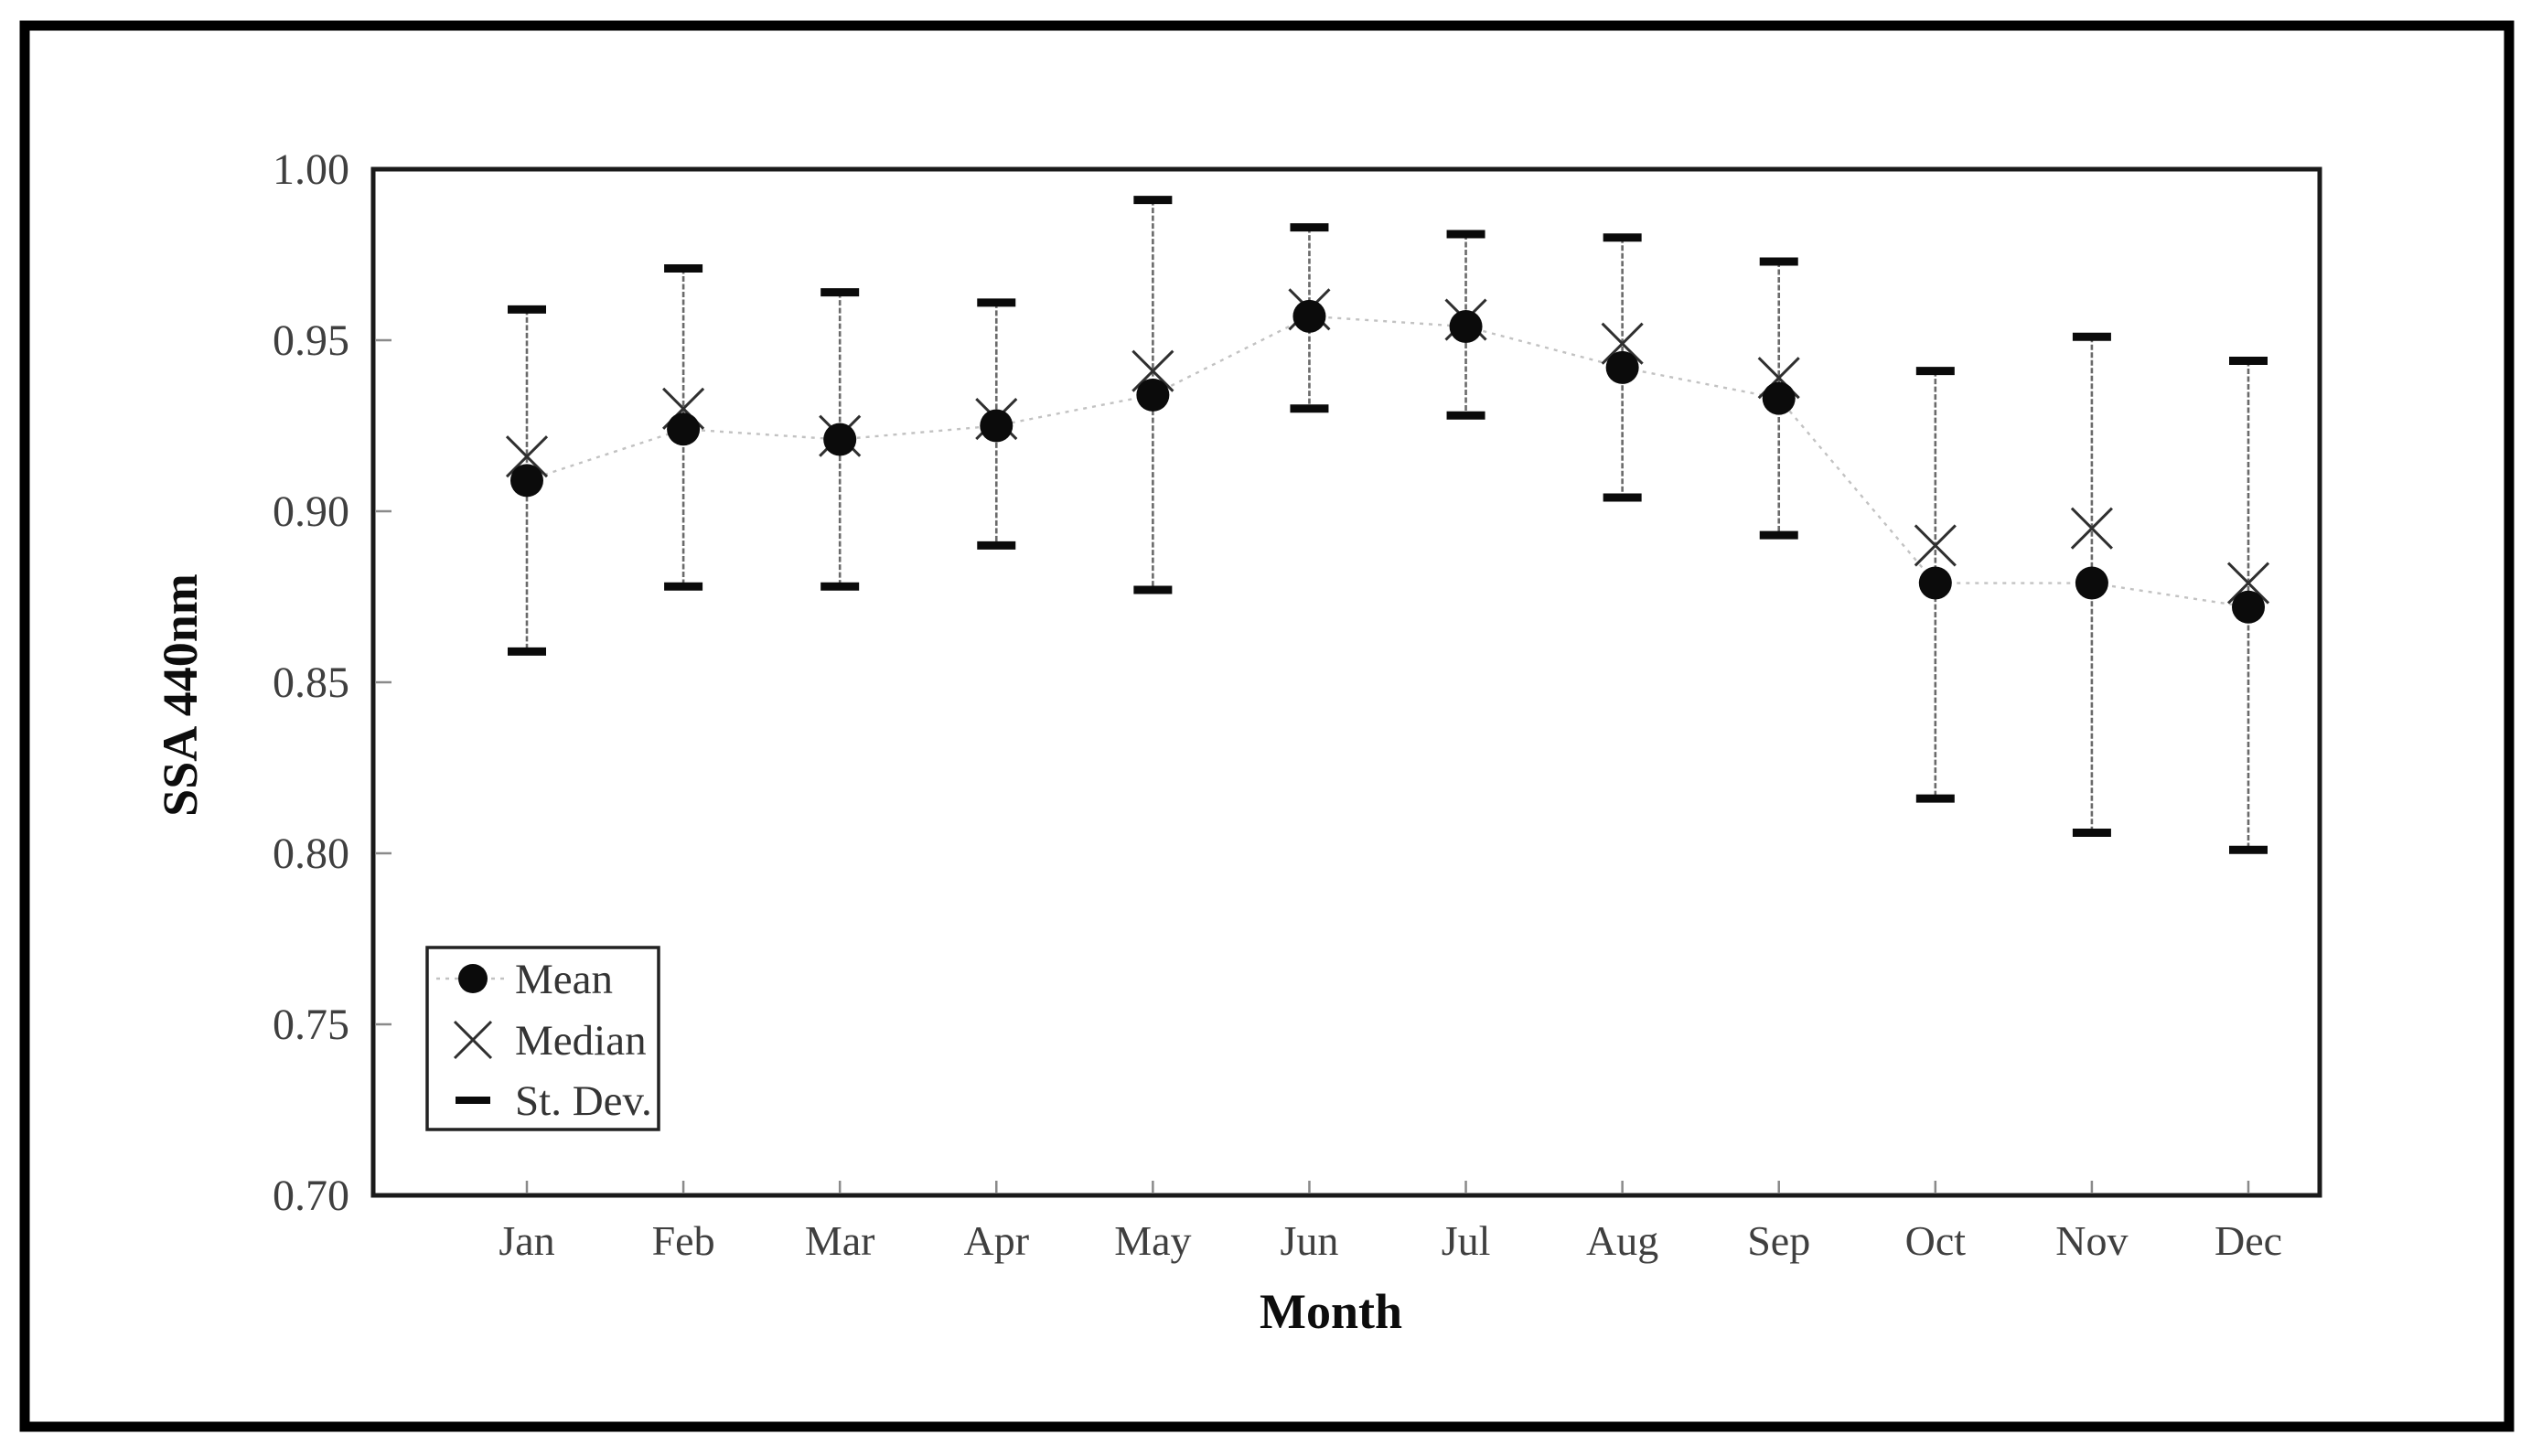 This screenshot has width=2531, height=1456. I want to click on month-label: May, so click(1153, 1240).